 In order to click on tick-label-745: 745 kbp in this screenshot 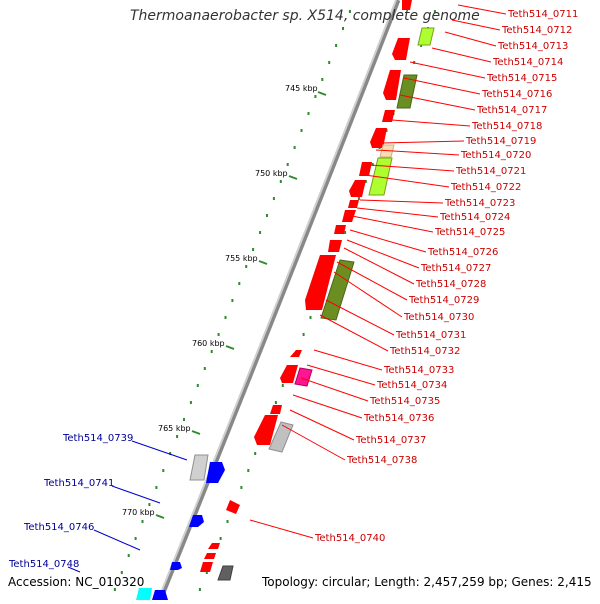, I will do `click(301, 88)`.